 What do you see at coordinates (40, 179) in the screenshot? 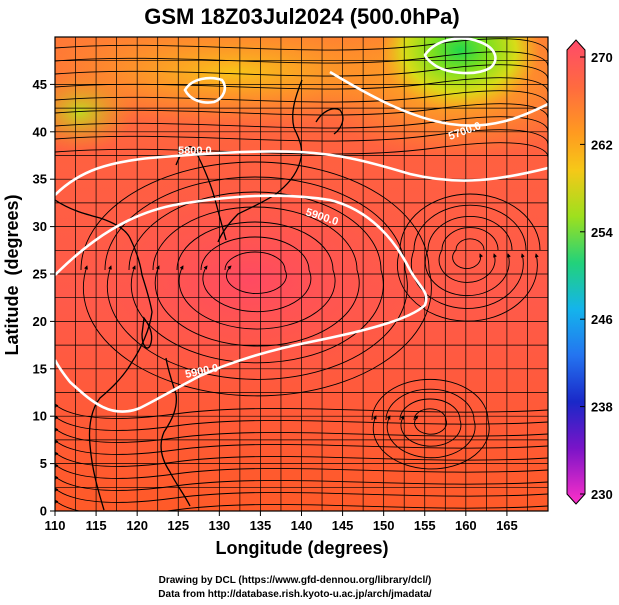
I see `y-tick-label: 35` at bounding box center [40, 179].